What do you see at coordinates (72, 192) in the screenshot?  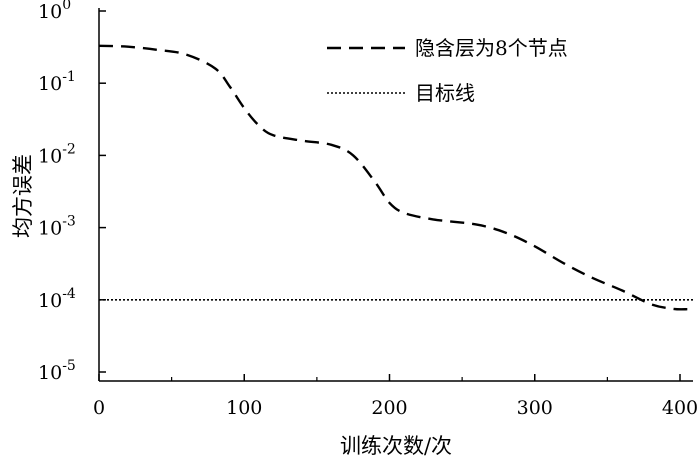 I see `y-ticks: 10⁰ 10⁻¹ 10⁻² 10⁻³ 10⁻⁴ 10⁻⁵` at bounding box center [72, 192].